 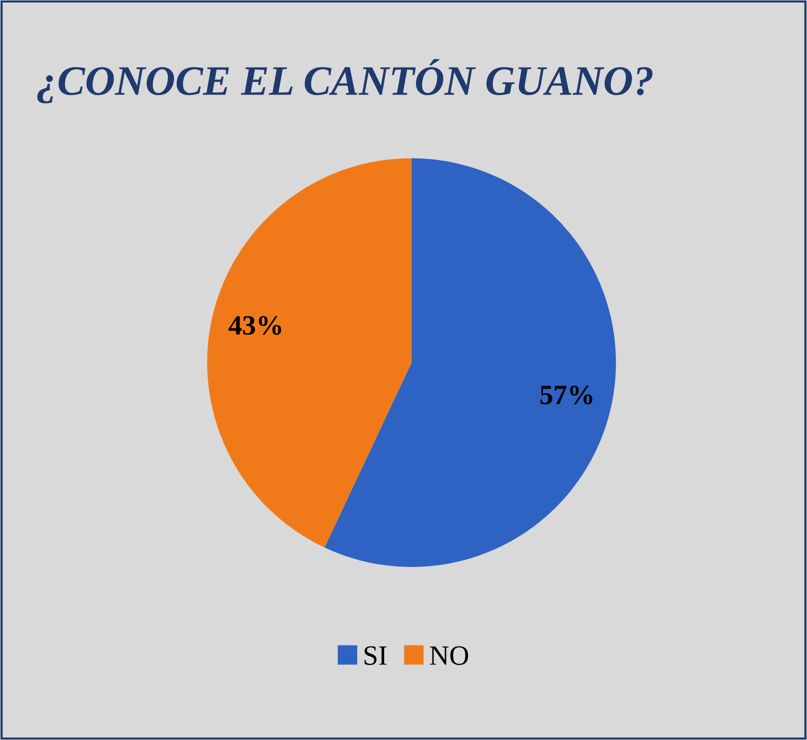 I want to click on legend-label: SI, so click(x=375, y=655).